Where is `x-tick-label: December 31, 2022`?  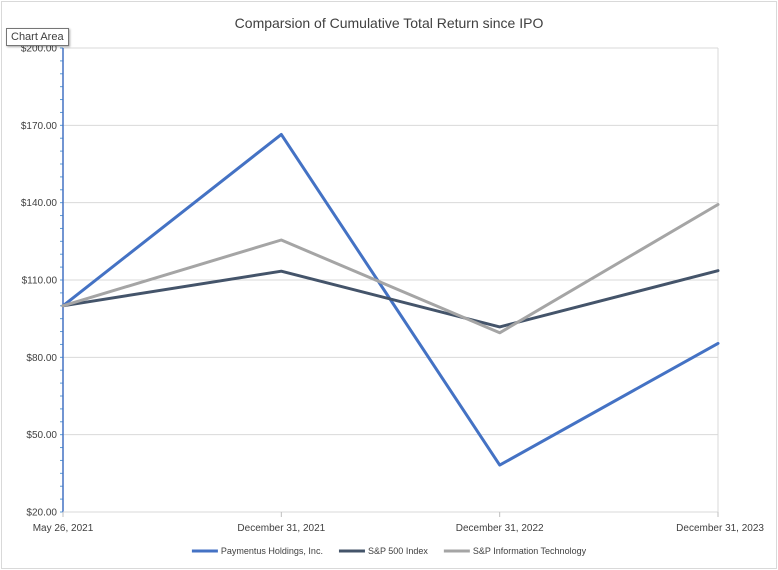
x-tick-label: December 31, 2022 is located at coordinates (500, 528).